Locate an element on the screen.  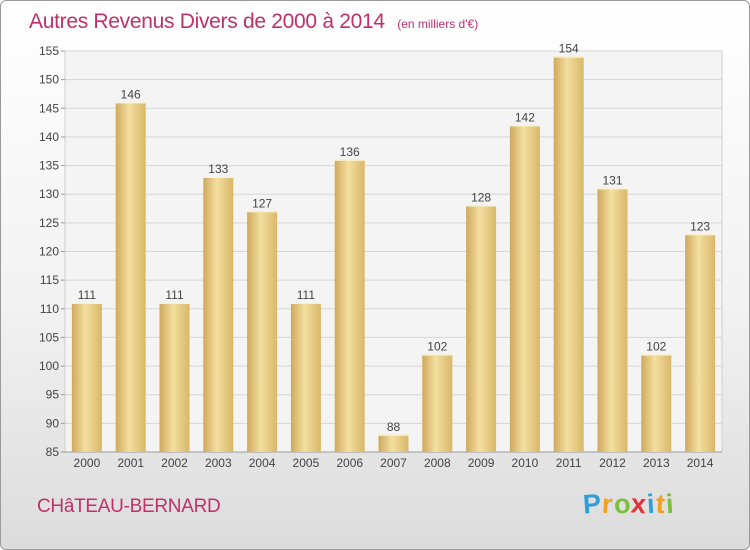
data-label-2005: 111 is located at coordinates (306, 295).